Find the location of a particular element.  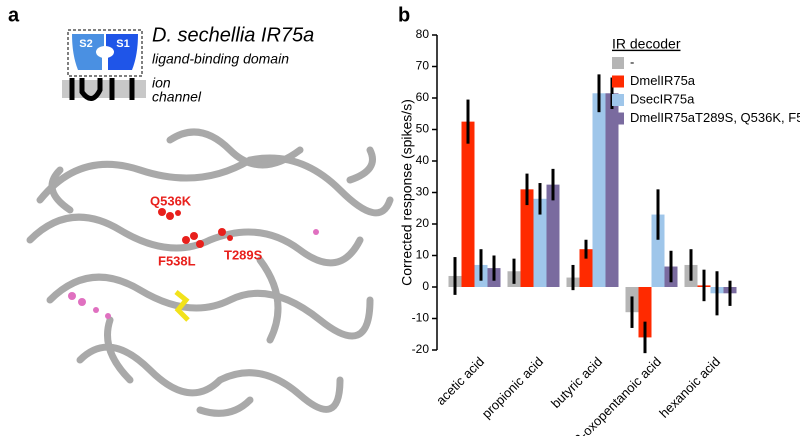

panel-label: b is located at coordinates (404, 15).